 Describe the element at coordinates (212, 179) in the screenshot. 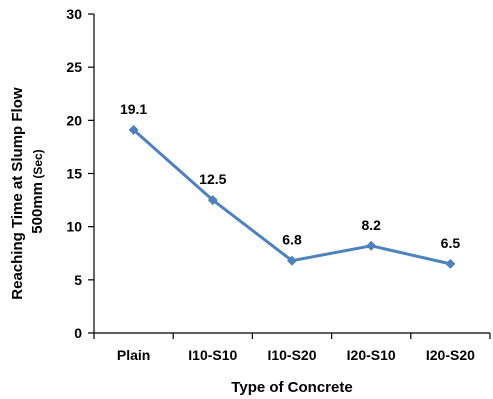

I see `data-label: 12.5` at that location.